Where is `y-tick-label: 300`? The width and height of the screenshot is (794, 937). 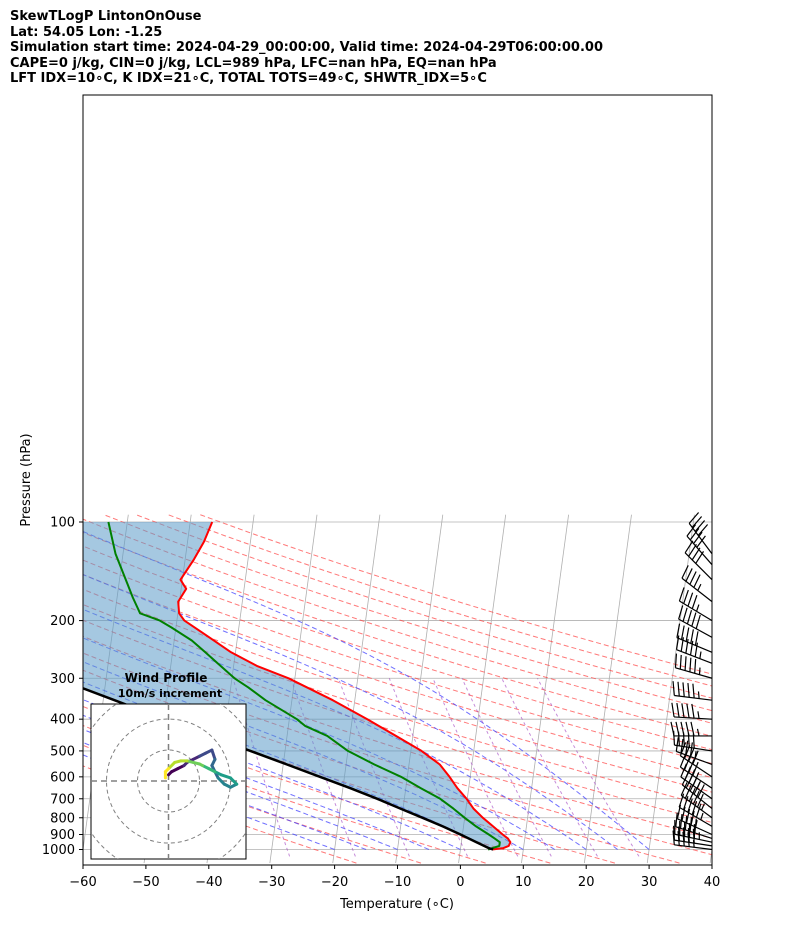 y-tick-label: 300 is located at coordinates (62, 679).